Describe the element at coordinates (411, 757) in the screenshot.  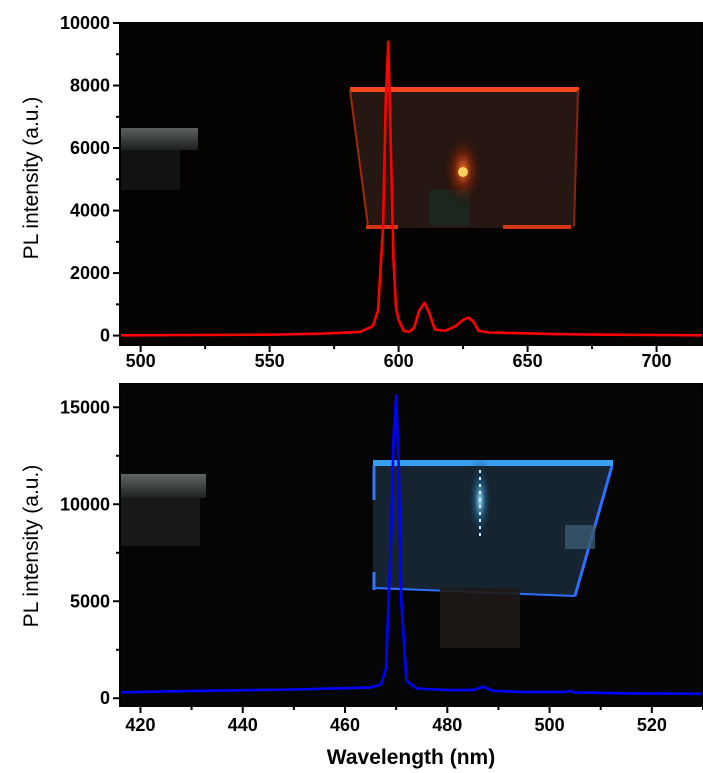
I see `x-axis-title: Wavelength (nm)` at that location.